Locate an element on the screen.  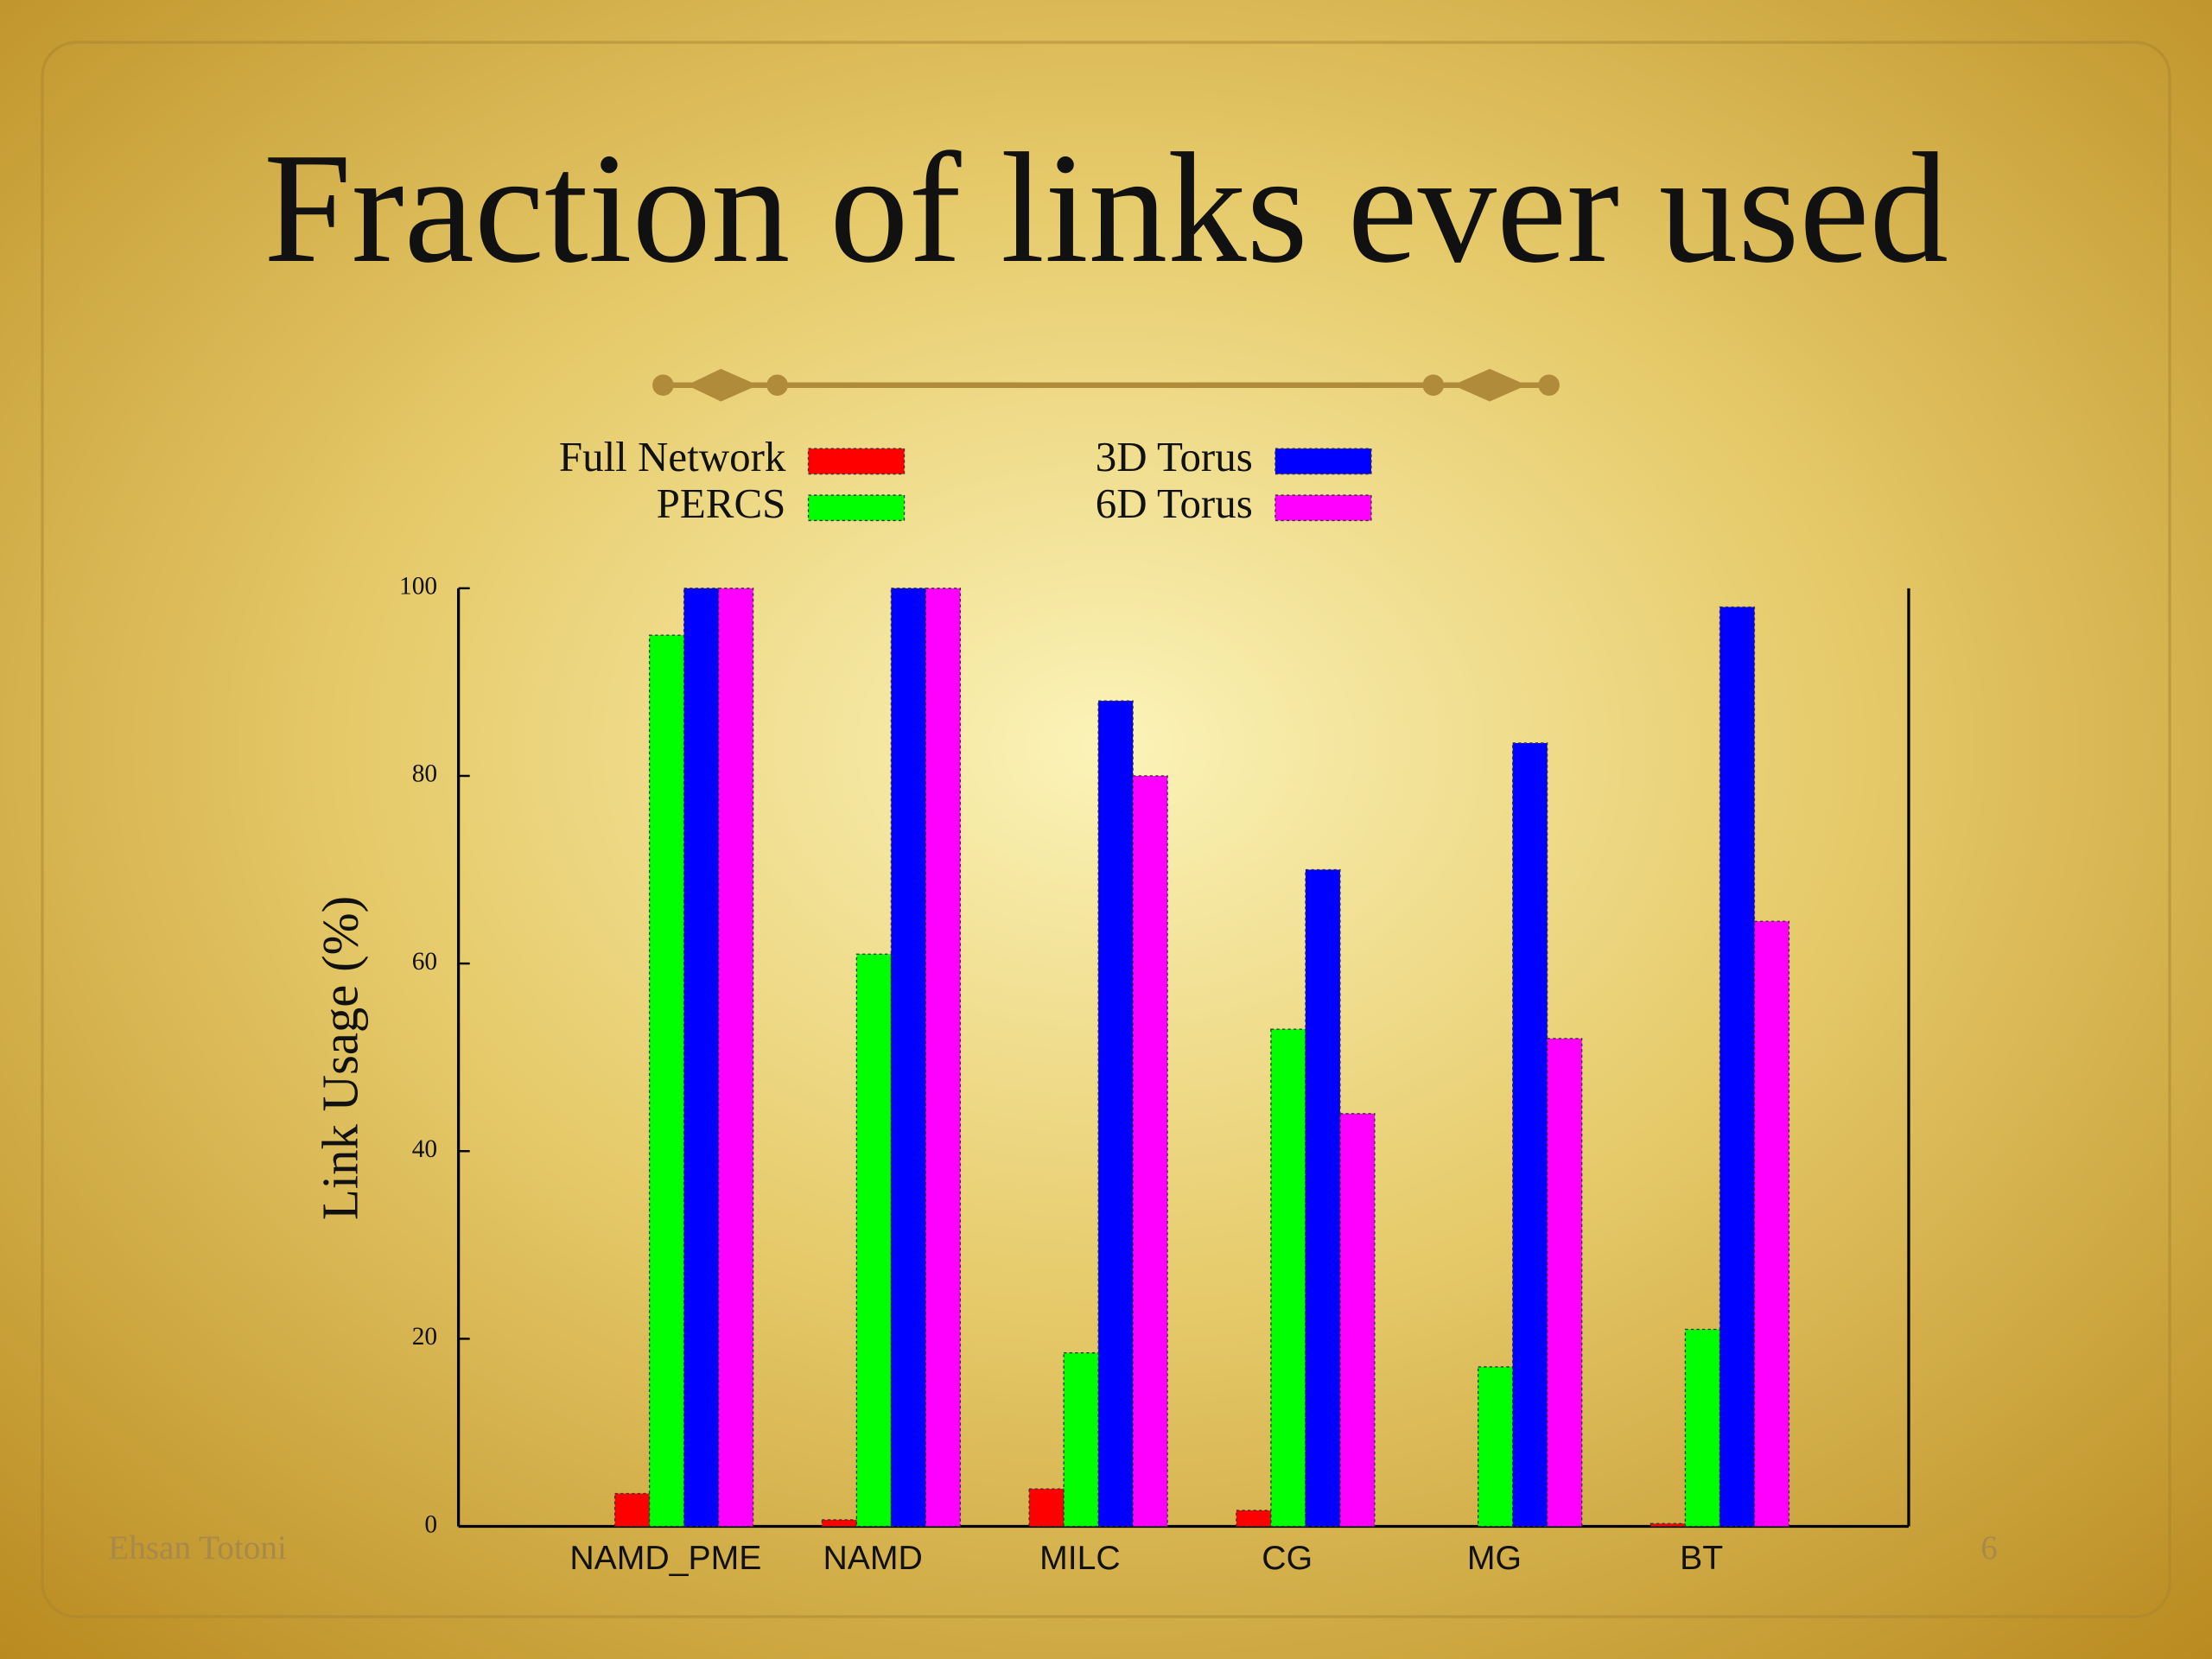
legend-label: 6D Torus is located at coordinates (1174, 504).